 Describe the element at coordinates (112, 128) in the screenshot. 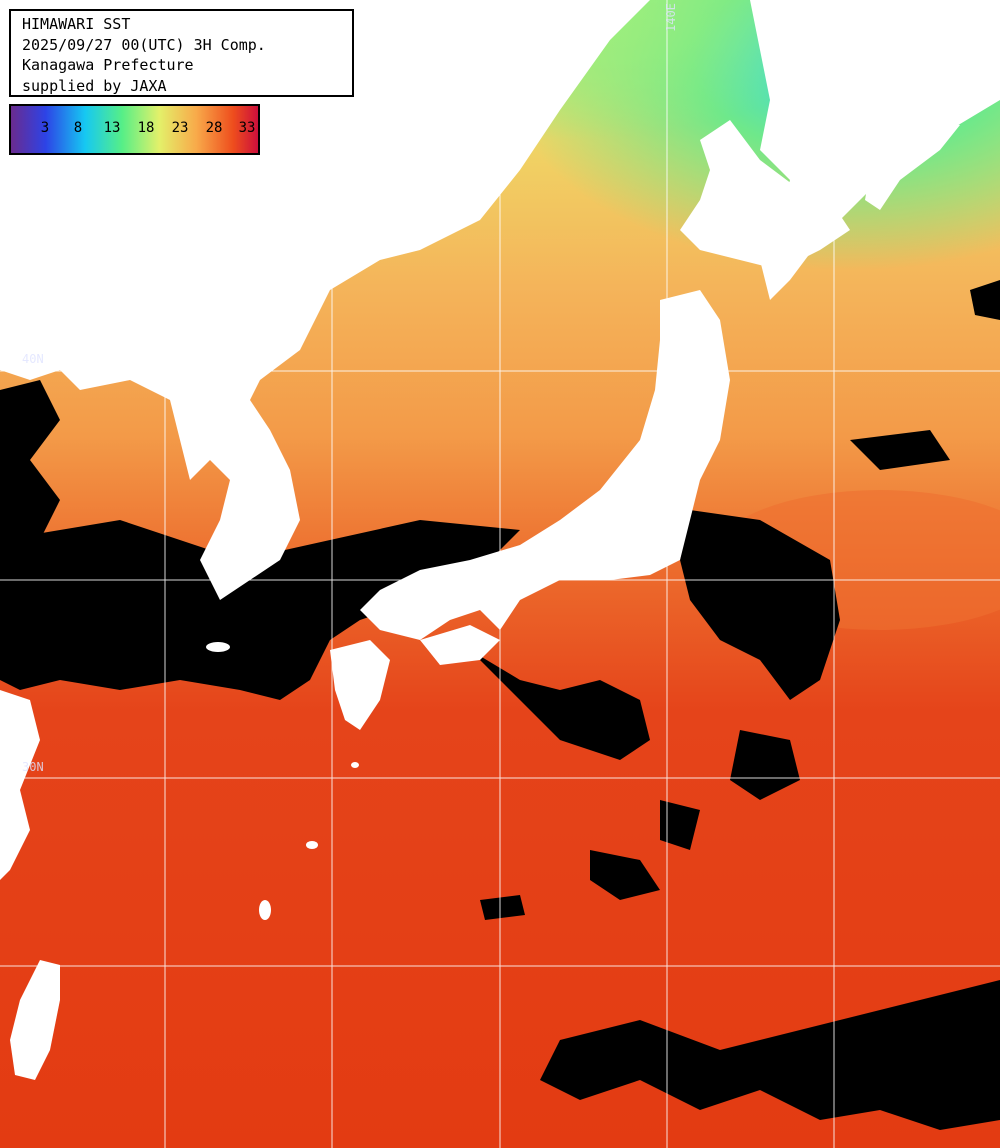

I see `legend-label: 13` at that location.